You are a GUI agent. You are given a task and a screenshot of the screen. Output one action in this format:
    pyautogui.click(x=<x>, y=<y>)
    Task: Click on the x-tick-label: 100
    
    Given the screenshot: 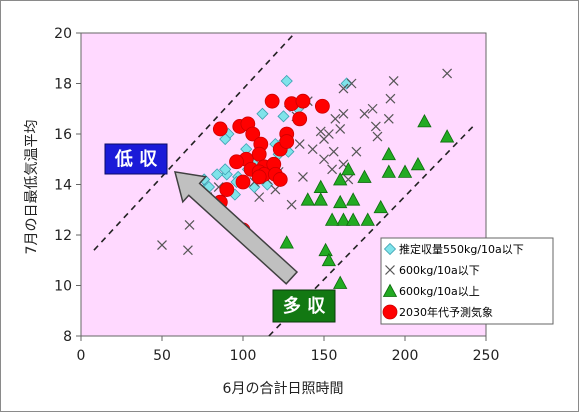 What is the action you would take?
    pyautogui.click(x=243, y=356)
    